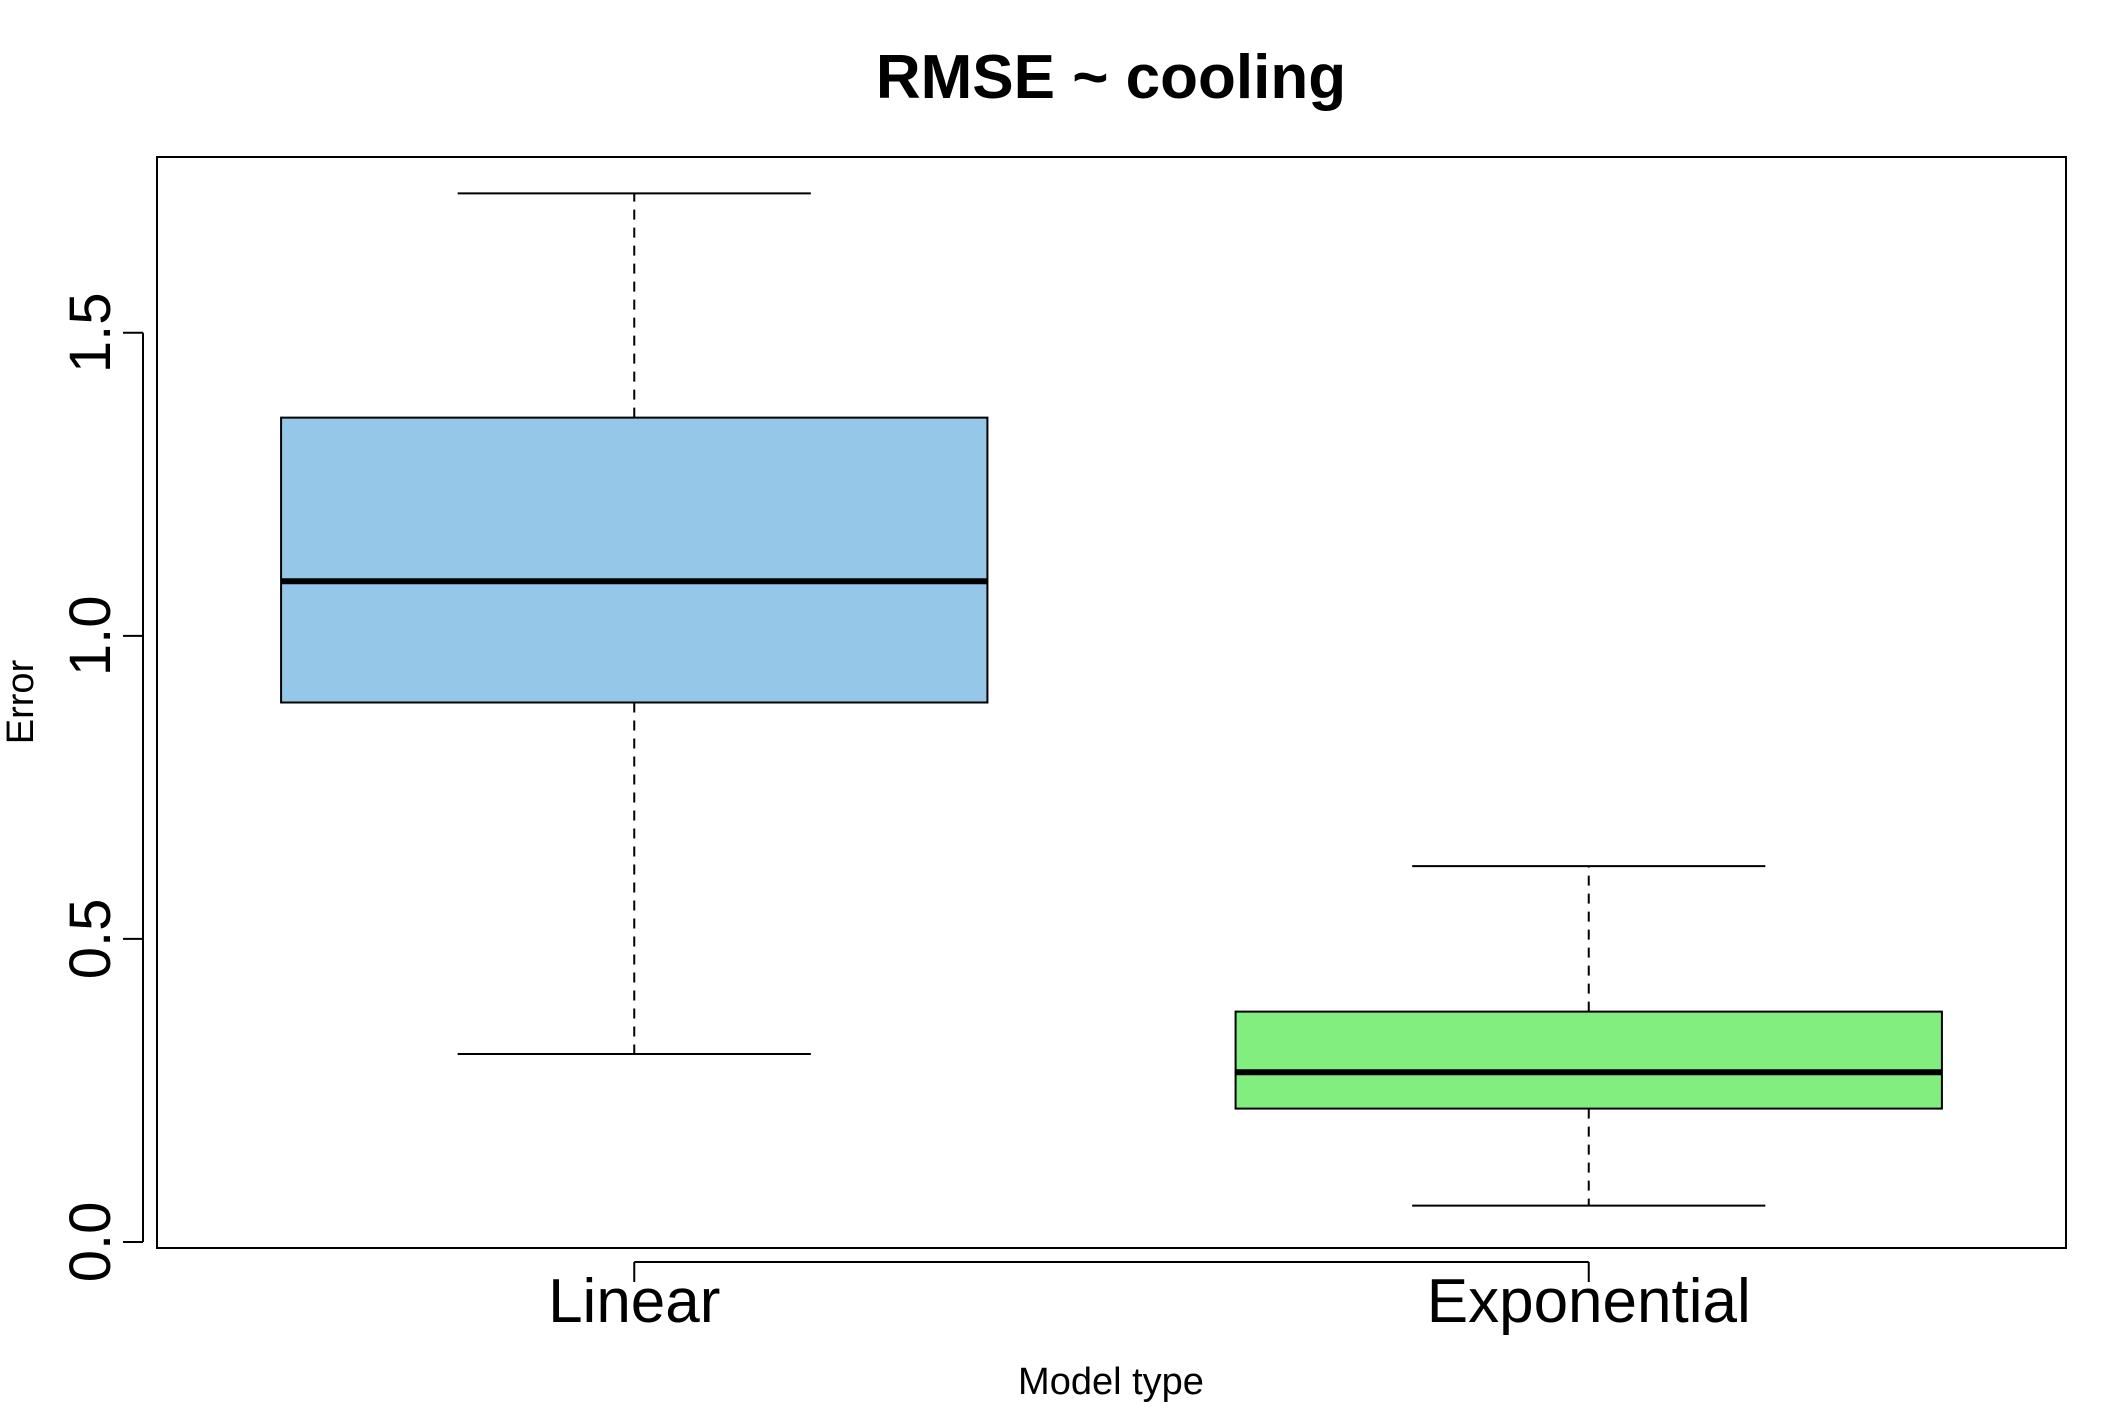 This screenshot has height=1427, width=2118. Describe the element at coordinates (90, 939) in the screenshot. I see `y-tick-label: 0.5` at that location.